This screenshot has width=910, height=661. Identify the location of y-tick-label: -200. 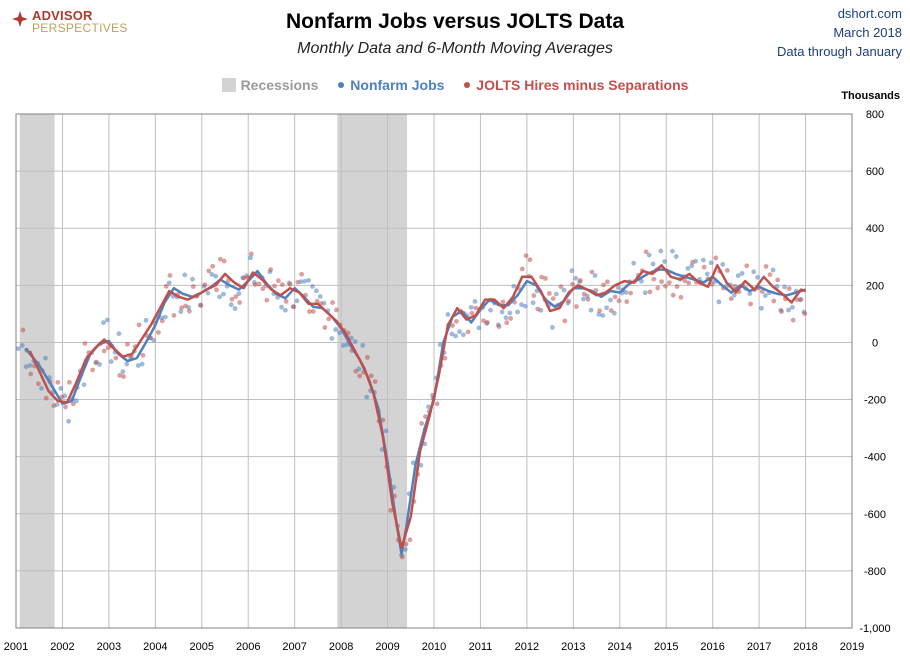
(875, 401).